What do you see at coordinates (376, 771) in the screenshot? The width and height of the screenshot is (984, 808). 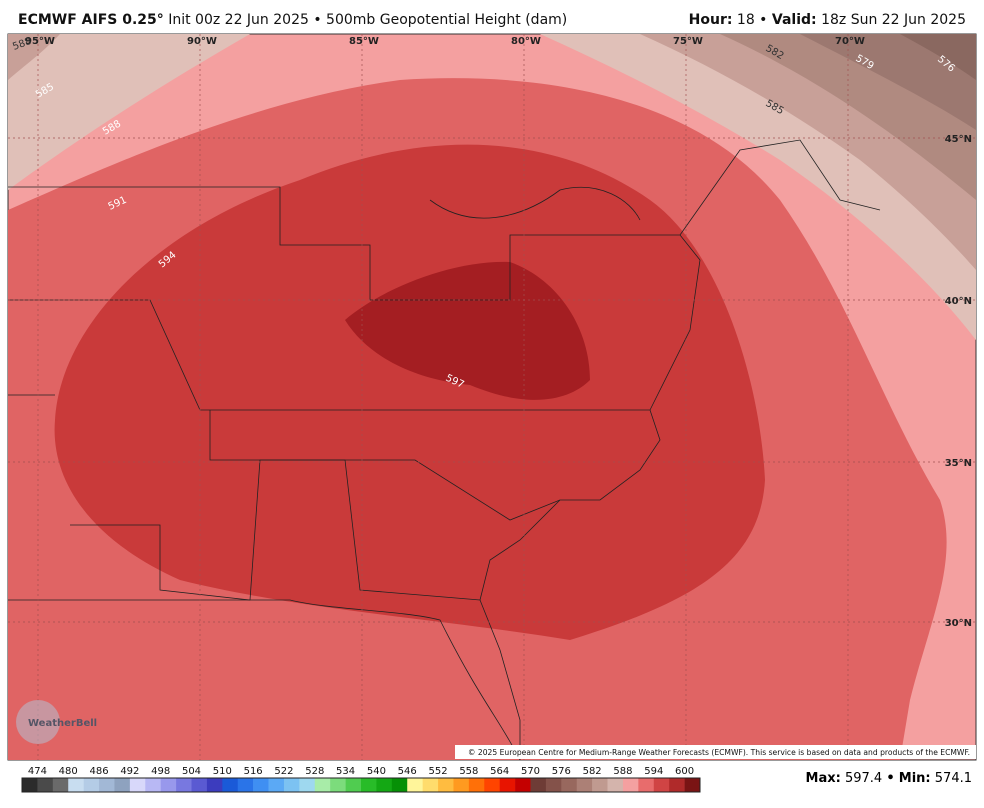 I see `colorbar-label: 540` at bounding box center [376, 771].